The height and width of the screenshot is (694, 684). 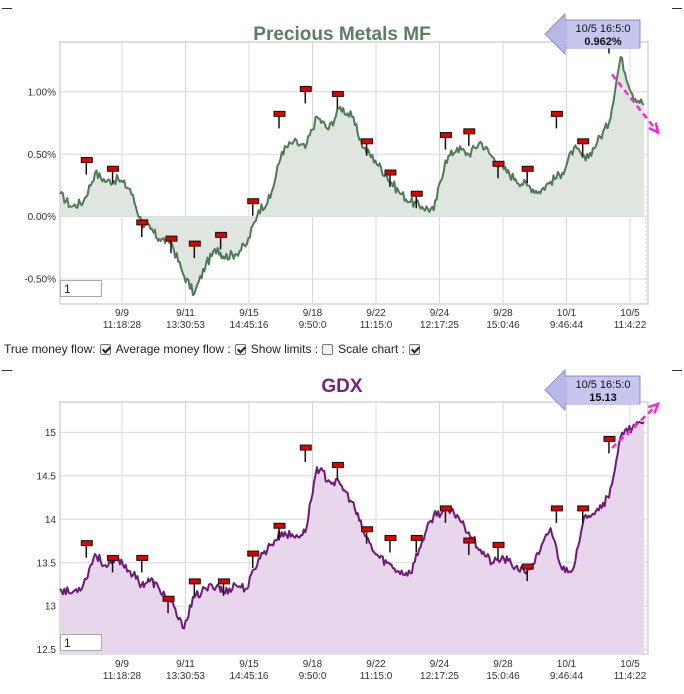 I want to click on true-money-flow-checkbox, so click(x=105, y=349).